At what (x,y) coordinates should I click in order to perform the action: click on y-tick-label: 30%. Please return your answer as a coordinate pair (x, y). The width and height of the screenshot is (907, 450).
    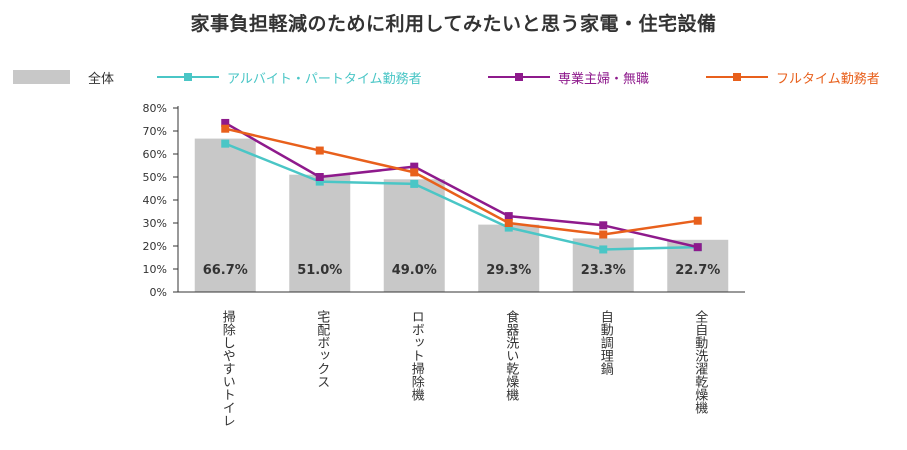
    Looking at the image, I should click on (155, 223).